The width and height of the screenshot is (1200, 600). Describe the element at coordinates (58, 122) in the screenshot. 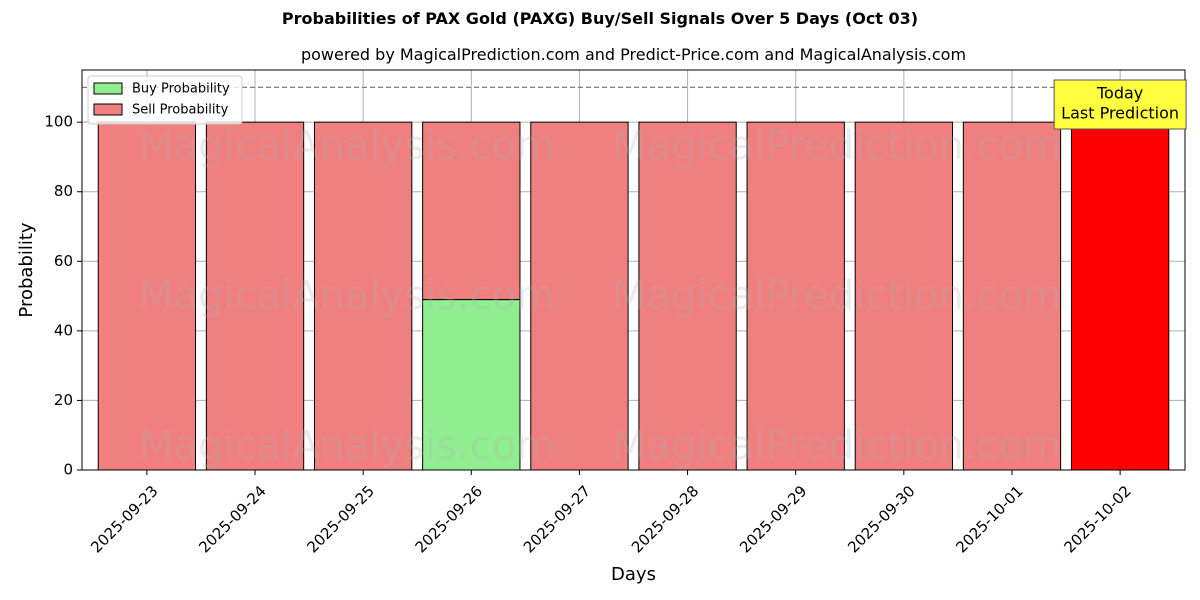

I see `y-tick-label: 100` at that location.